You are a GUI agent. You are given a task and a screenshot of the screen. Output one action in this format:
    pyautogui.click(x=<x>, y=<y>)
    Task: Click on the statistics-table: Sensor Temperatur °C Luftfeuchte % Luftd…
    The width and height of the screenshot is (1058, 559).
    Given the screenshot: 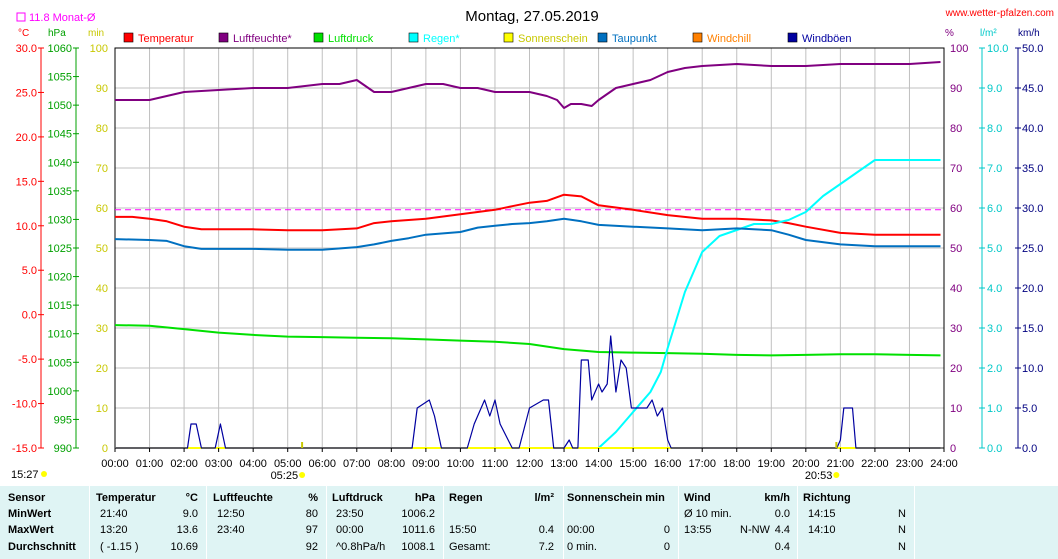 What is the action you would take?
    pyautogui.click(x=529, y=522)
    